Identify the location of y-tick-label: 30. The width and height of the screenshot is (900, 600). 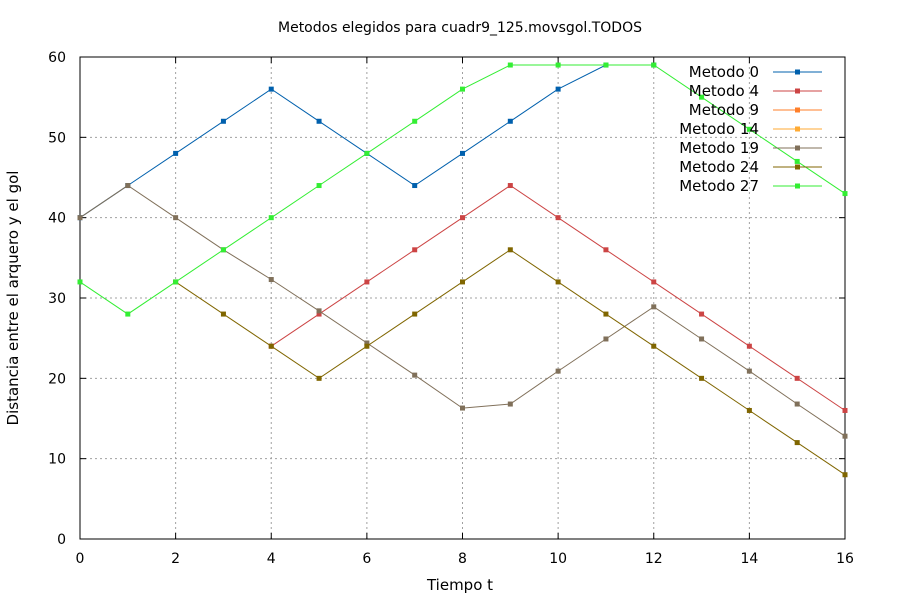
(57, 299).